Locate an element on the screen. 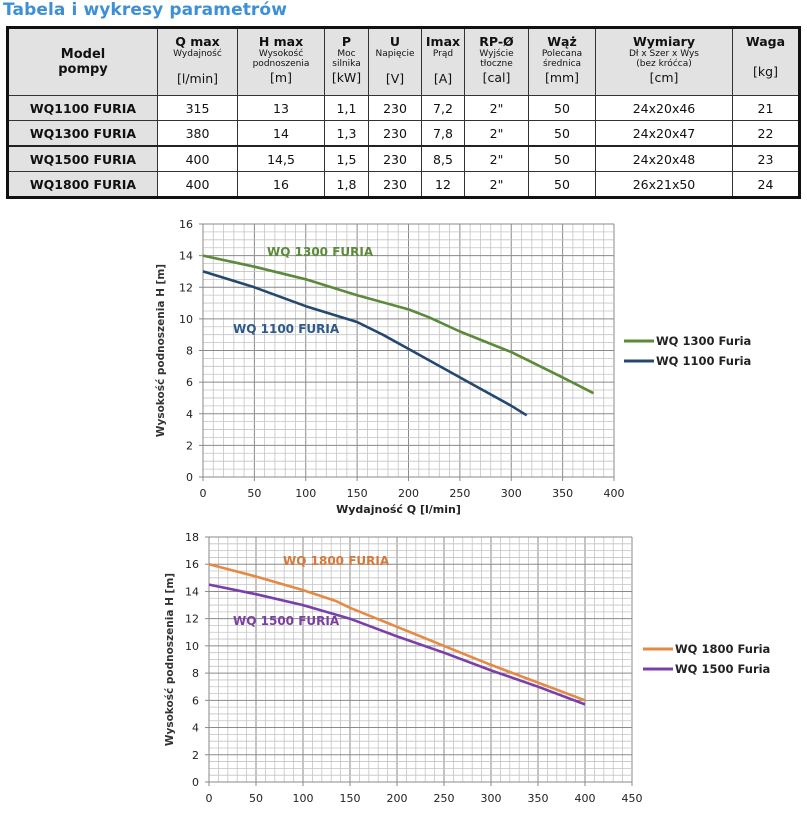 Image resolution: width=807 pixels, height=817 pixels. x-tick-label: 100 is located at coordinates (303, 798).